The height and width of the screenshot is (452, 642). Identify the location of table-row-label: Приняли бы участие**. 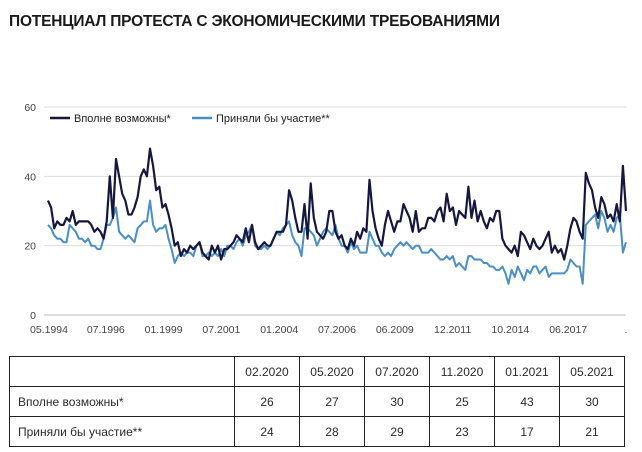
(122, 431).